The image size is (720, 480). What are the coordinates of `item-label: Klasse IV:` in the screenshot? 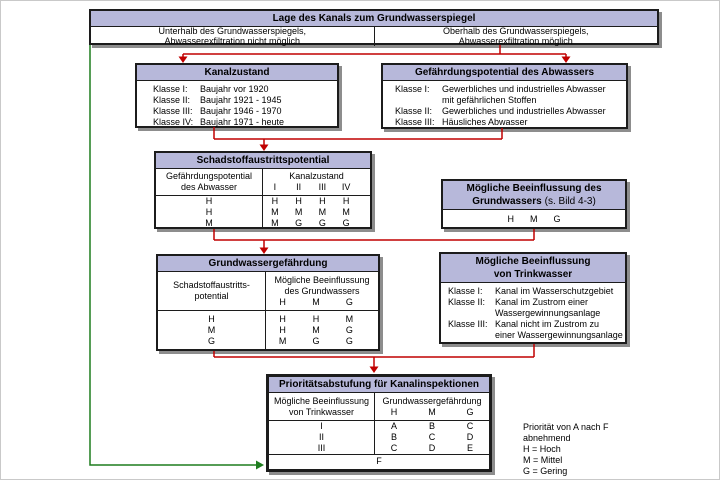 It's located at (173, 122).